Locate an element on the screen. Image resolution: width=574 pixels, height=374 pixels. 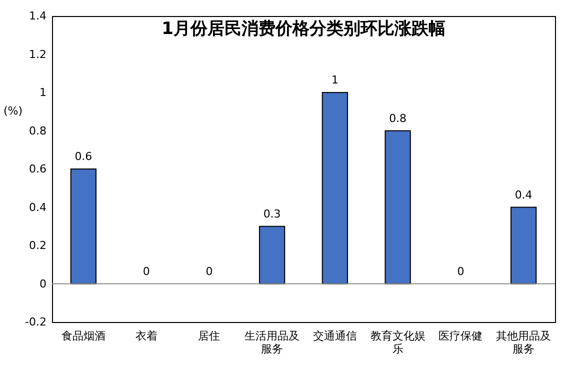
y-tick-label: 0.6 is located at coordinates (37, 169).